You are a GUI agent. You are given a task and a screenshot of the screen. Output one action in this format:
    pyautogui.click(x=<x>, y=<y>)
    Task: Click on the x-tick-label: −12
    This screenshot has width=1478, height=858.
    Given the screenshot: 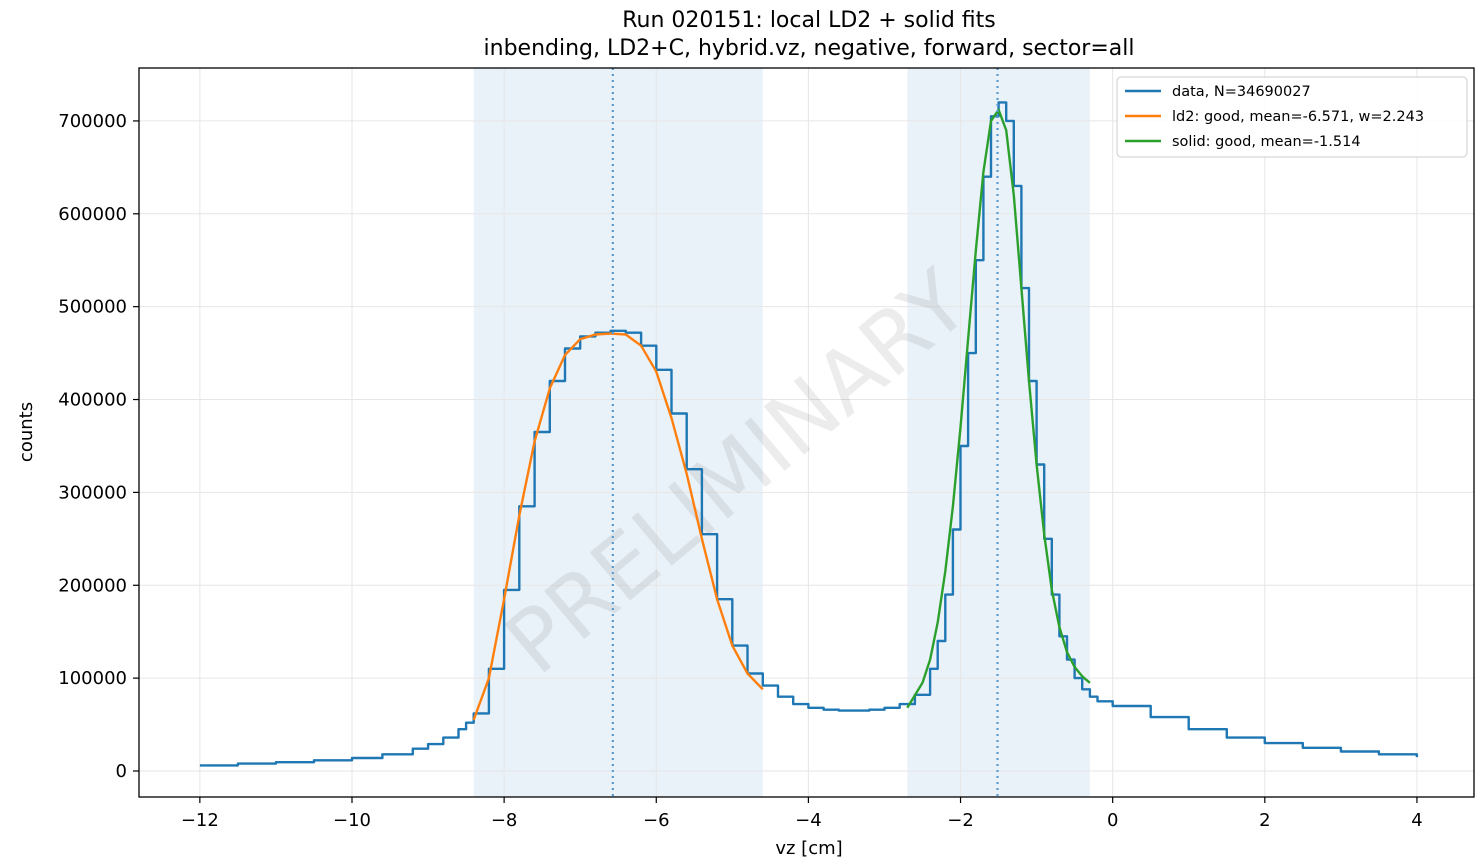 What is the action you would take?
    pyautogui.click(x=200, y=820)
    